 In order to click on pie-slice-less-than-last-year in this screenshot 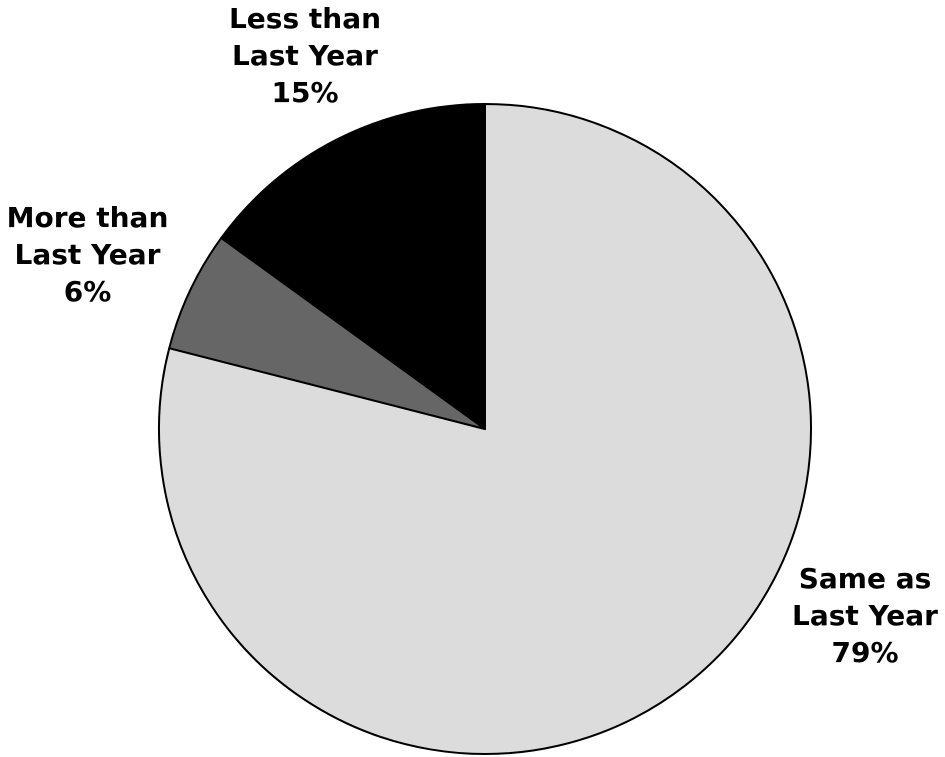, I will do `click(353, 266)`.